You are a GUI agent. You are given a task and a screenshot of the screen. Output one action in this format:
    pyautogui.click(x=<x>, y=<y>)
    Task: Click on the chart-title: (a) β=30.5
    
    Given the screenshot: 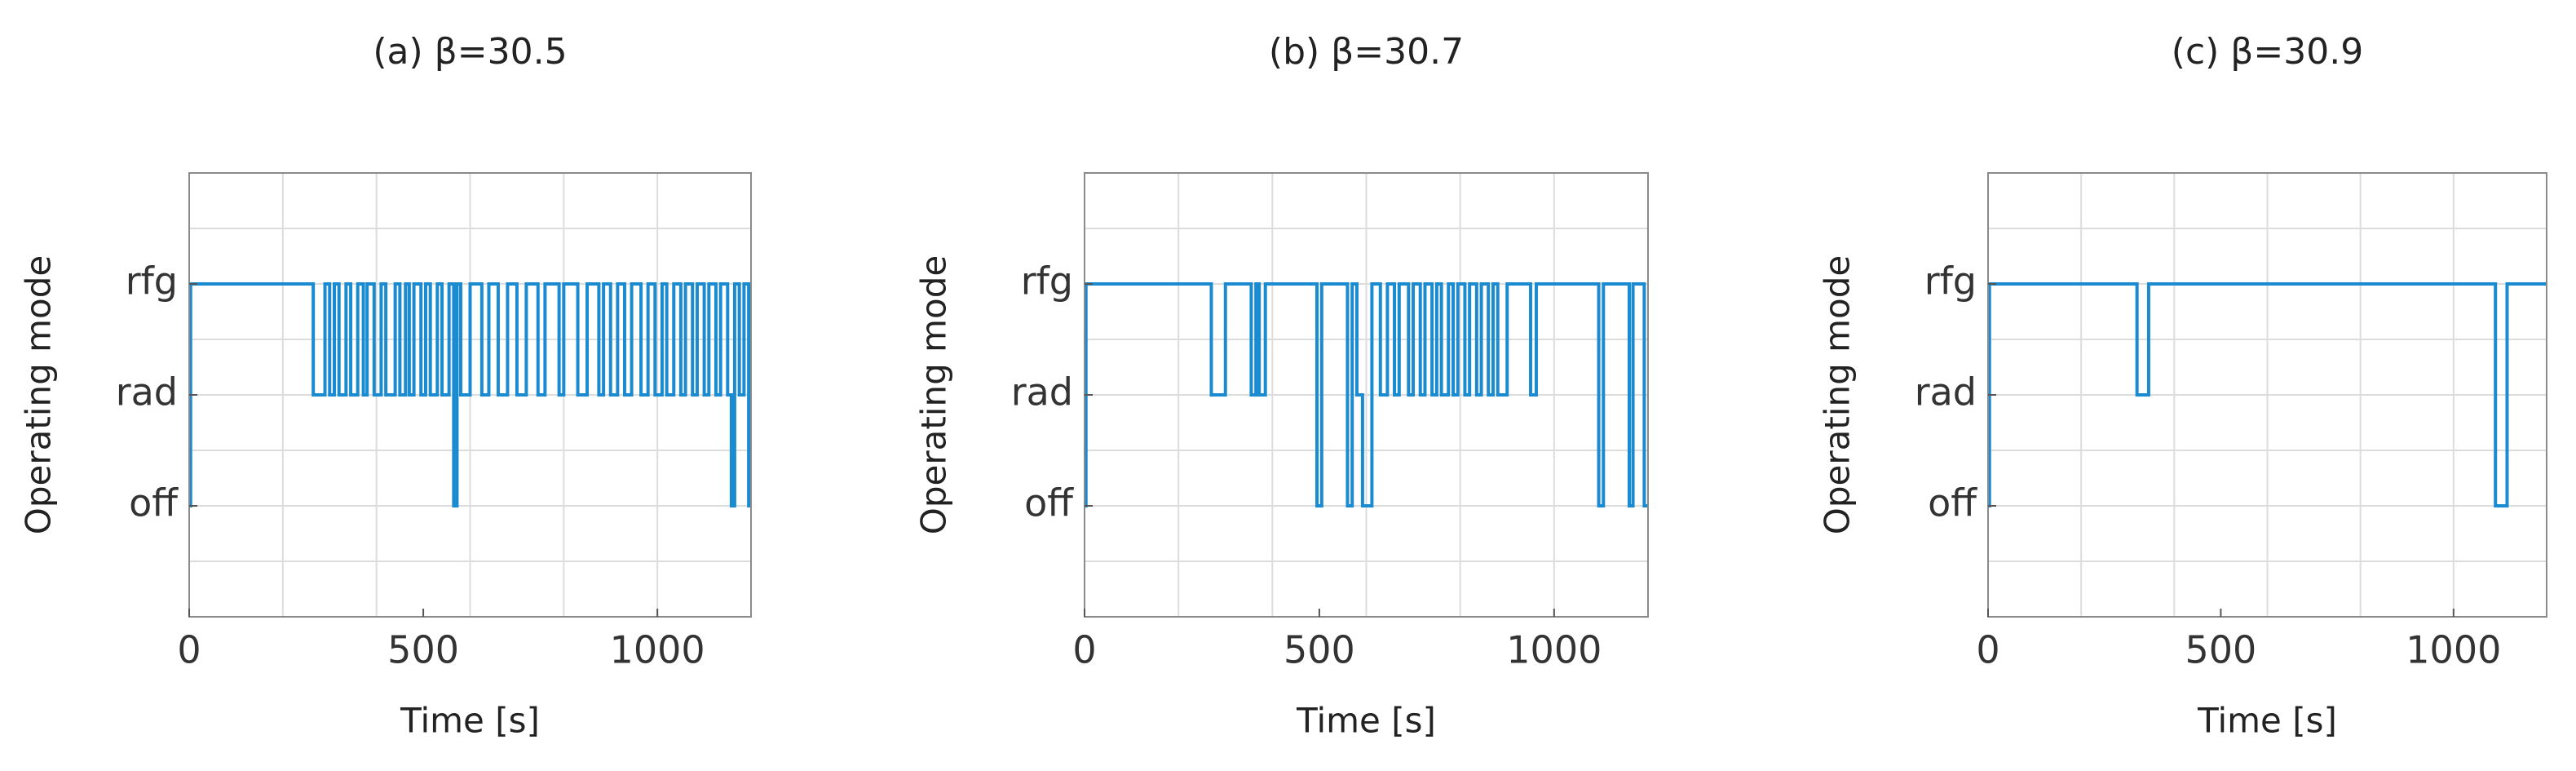 What is the action you would take?
    pyautogui.click(x=470, y=52)
    